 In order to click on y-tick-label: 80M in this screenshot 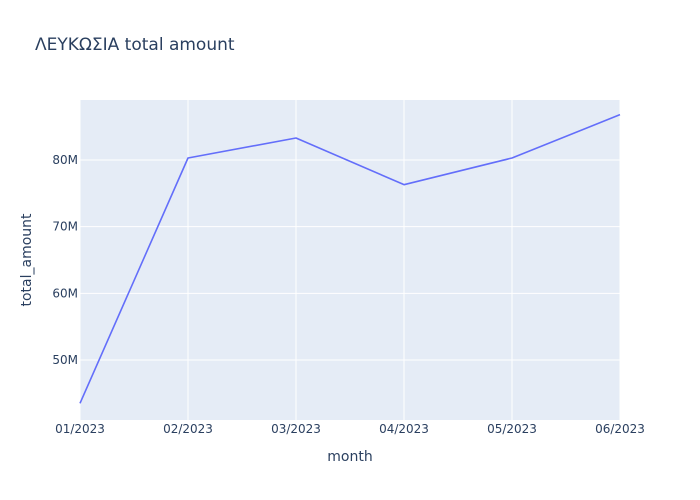, I will do `click(65, 160)`.